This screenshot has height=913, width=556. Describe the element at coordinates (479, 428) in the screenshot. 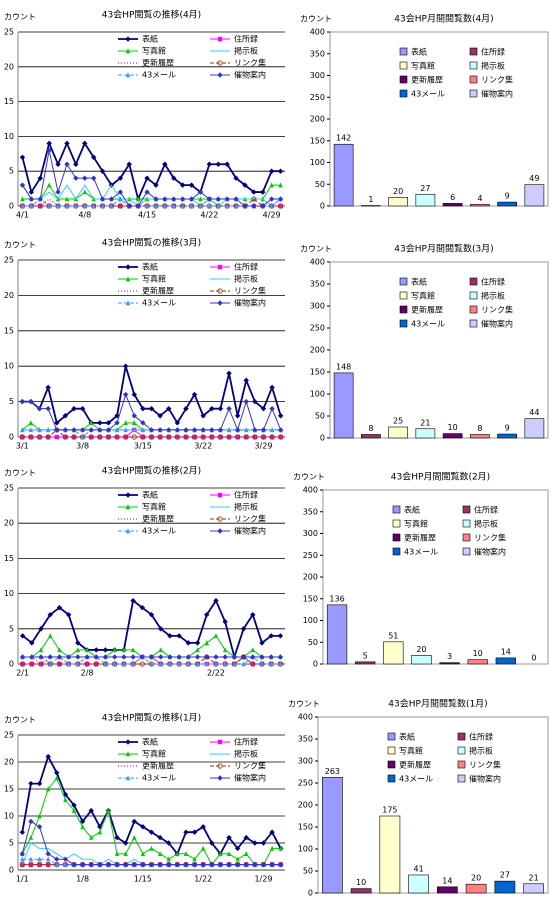

I see `value-label: 8` at that location.